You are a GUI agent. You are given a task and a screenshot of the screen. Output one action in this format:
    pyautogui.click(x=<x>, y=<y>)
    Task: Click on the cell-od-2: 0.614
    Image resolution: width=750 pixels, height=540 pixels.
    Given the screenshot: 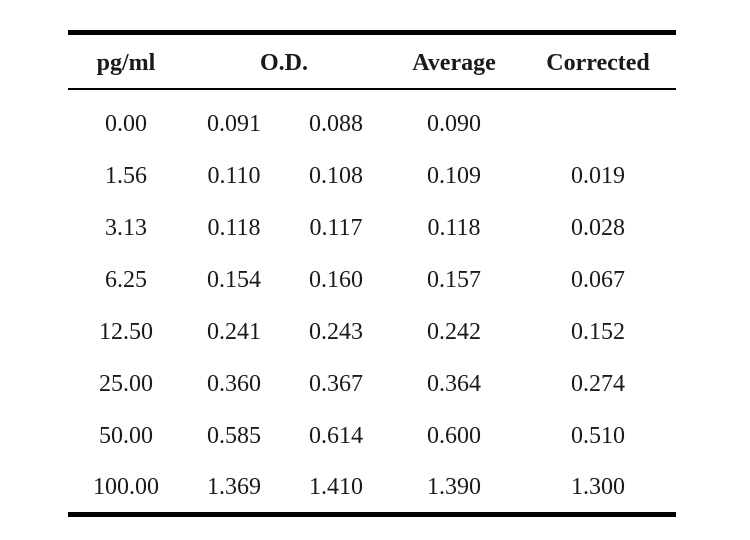 What is the action you would take?
    pyautogui.click(x=336, y=435)
    